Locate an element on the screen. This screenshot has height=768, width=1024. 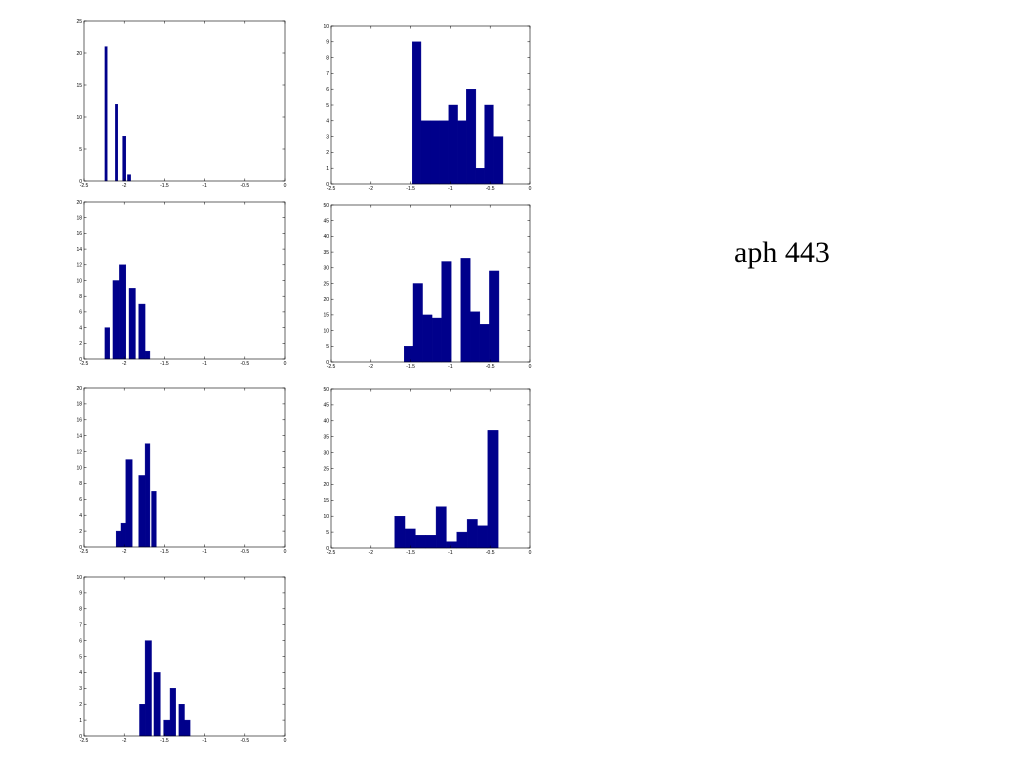
histogram-panel-7: -2.5 -2 -1.5 -1 -0.5 0 0 1 2 3 4 5 6 7 8 9 10 is located at coordinates (181, 659).